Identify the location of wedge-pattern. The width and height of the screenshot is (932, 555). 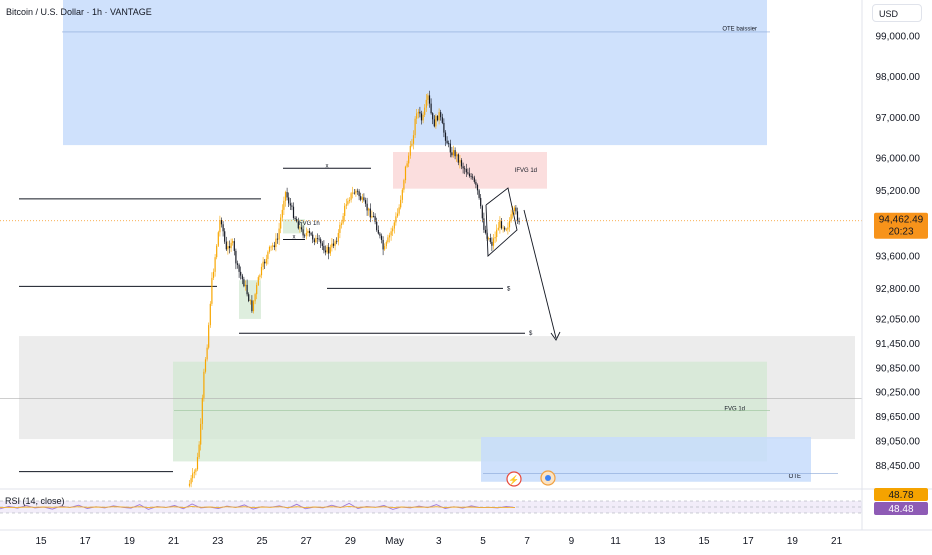
(501, 222).